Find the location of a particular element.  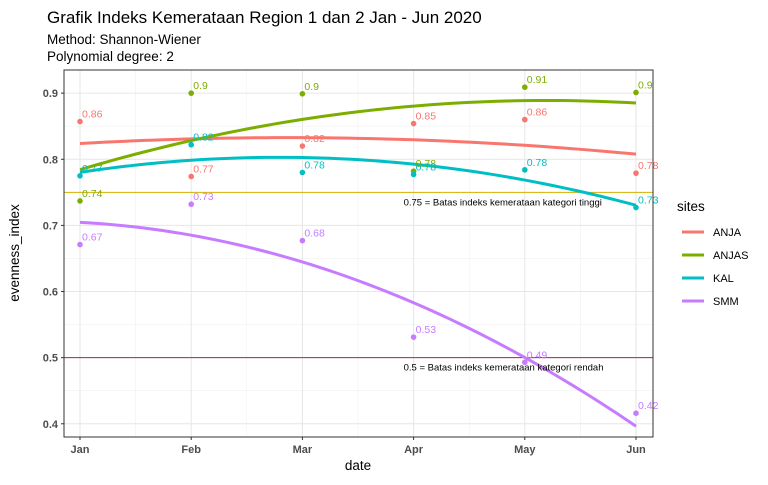

data-label-kal: 0.77 is located at coordinates (92, 169).